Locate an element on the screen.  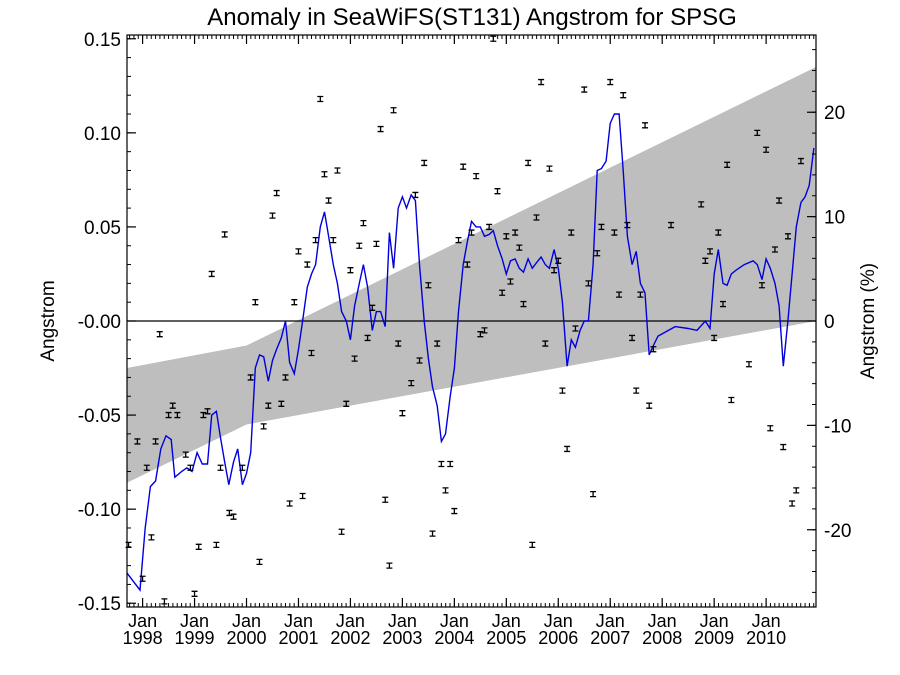
x-tick-year-label: 2010 is located at coordinates (766, 638).